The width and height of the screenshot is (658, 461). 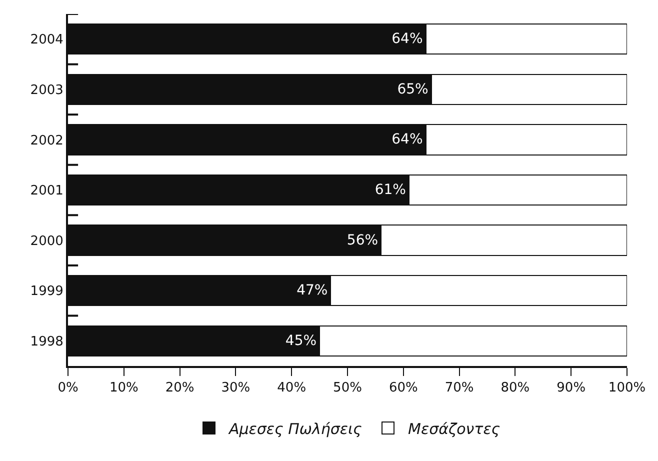 I want to click on y-tick-label: 2004, so click(x=47, y=40).